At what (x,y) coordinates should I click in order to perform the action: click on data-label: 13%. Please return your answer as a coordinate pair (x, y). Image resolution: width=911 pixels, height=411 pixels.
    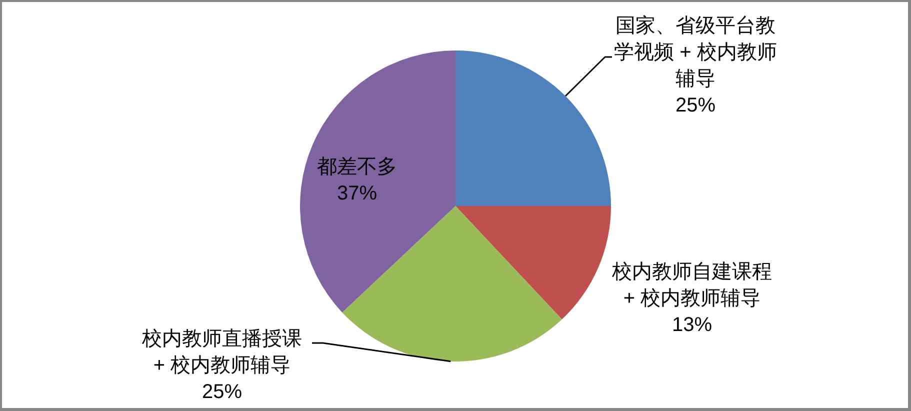
    Looking at the image, I should click on (692, 325).